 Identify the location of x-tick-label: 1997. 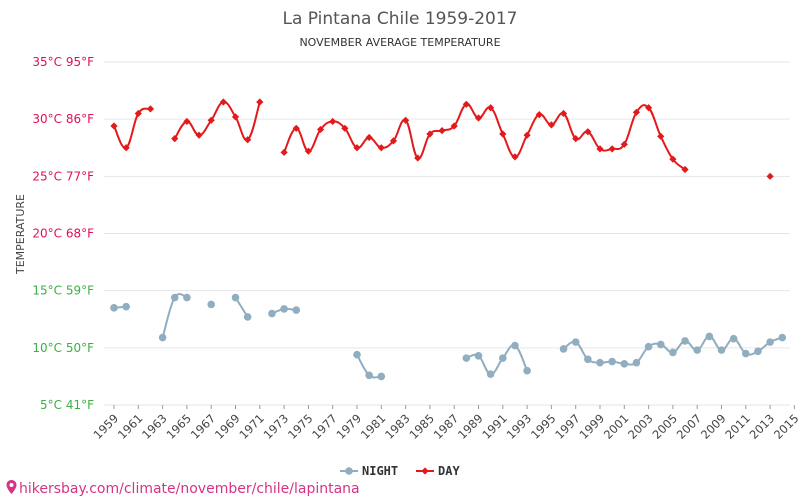
(567, 426).